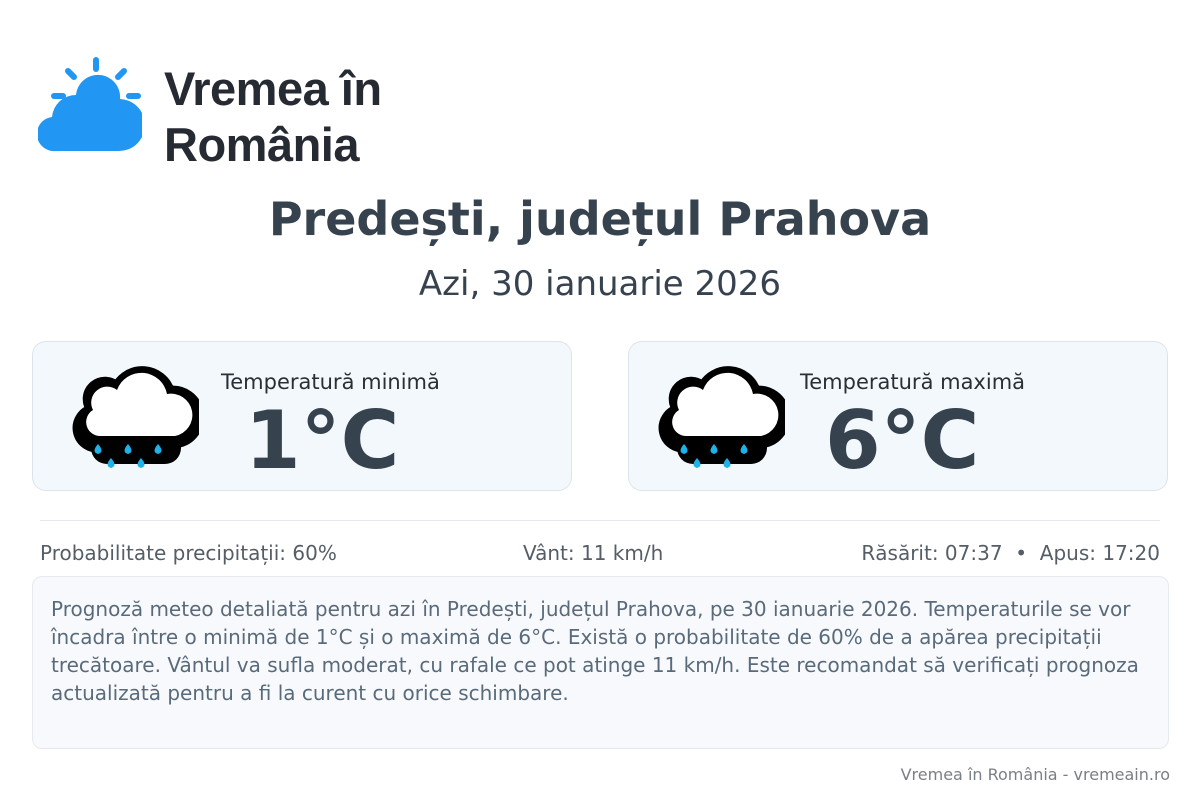  I want to click on logo: Vremea în România, so click(210, 113).